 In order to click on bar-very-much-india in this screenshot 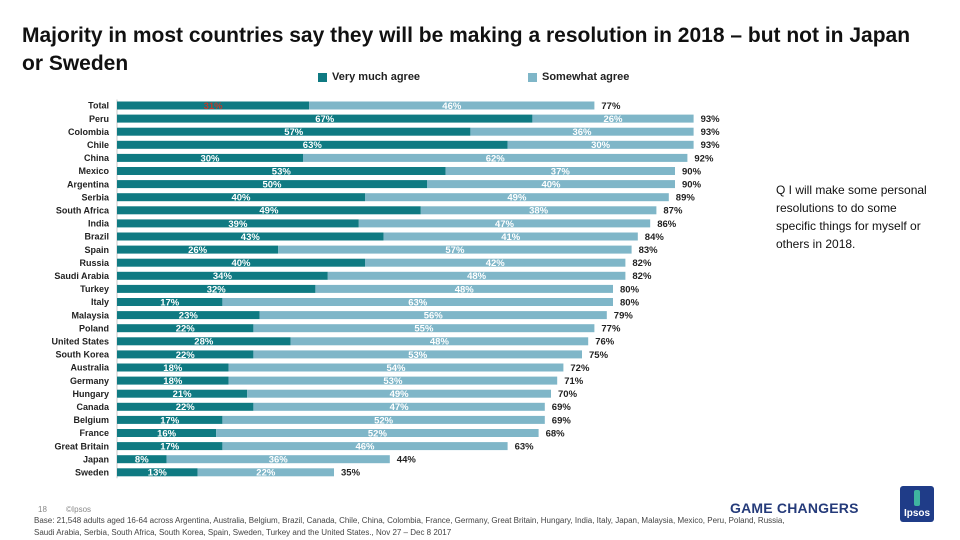, I will do `click(238, 223)`.